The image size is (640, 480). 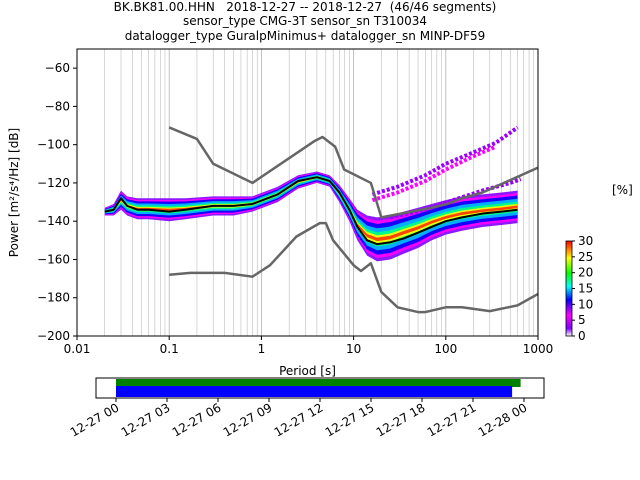 What do you see at coordinates (248, 419) in the screenshot?
I see `timeline-tick-label: 12-27 09` at bounding box center [248, 419].